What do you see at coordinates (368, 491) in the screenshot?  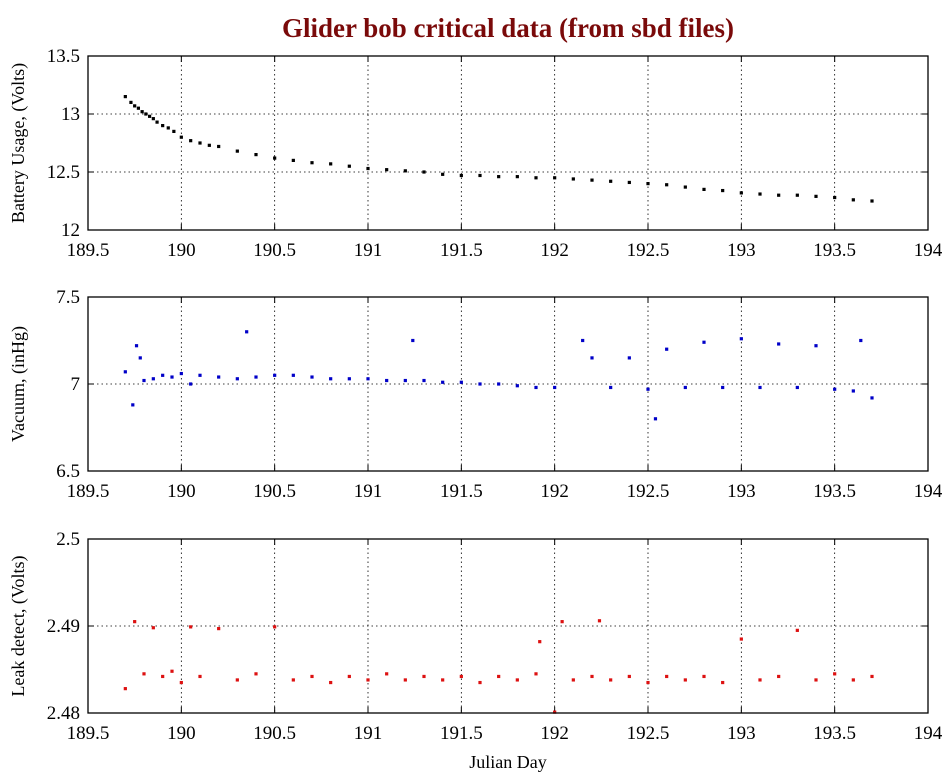 I see `x-tick-label: 191` at bounding box center [368, 491].